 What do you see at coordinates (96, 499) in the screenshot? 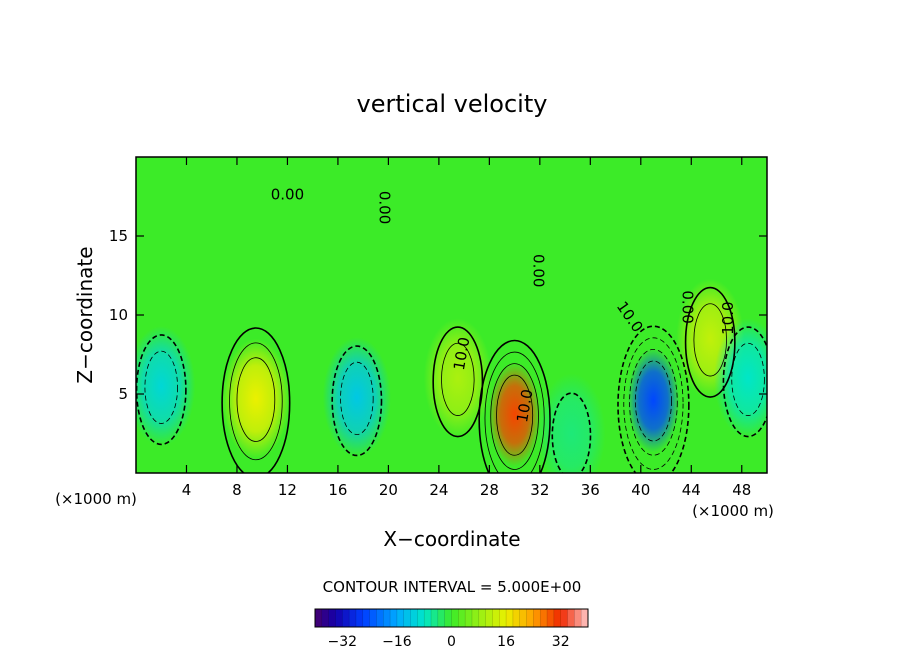
I see `x-unit-left: (×1000 m)` at bounding box center [96, 499].